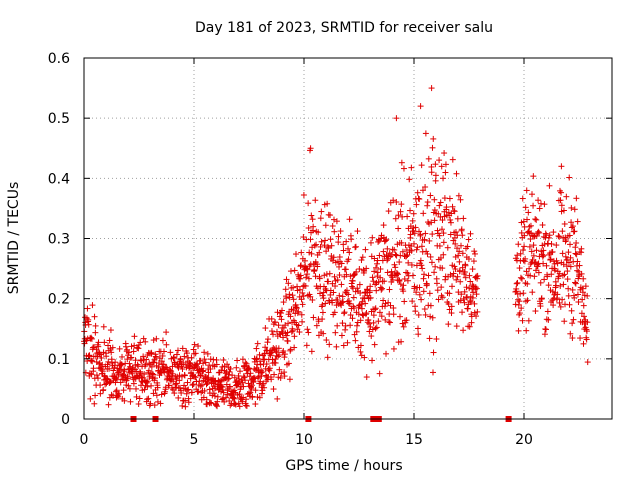 This screenshot has height=480, width=640. What do you see at coordinates (59, 360) in the screenshot?
I see `y-tick-label: 0.1` at bounding box center [59, 360].